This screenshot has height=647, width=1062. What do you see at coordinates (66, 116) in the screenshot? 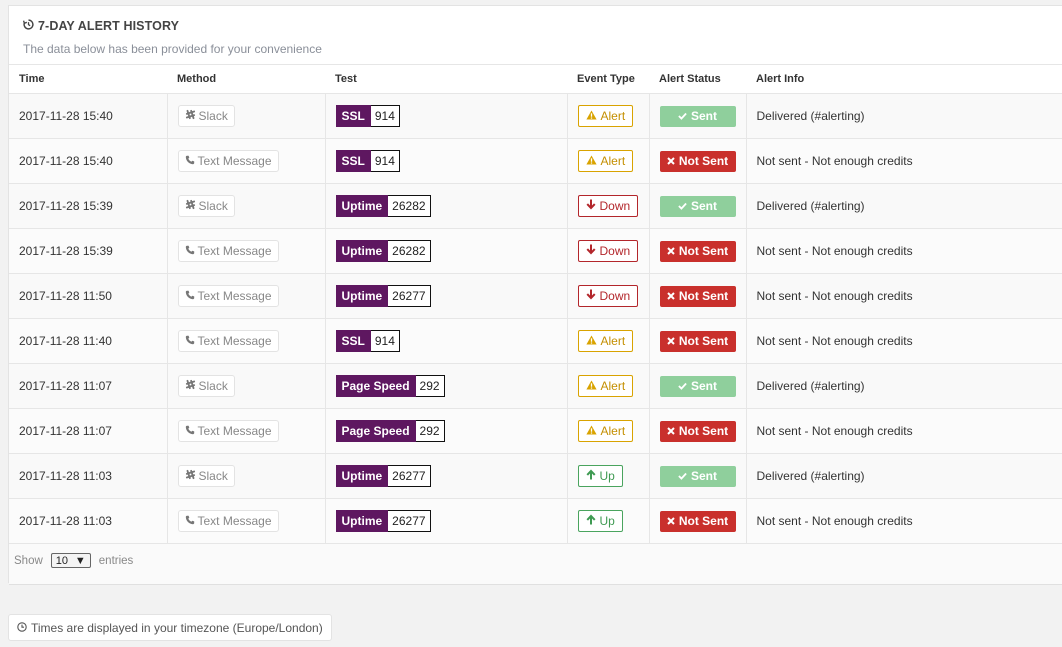
I see `time-value: 2017-11-28 15:40` at bounding box center [66, 116].